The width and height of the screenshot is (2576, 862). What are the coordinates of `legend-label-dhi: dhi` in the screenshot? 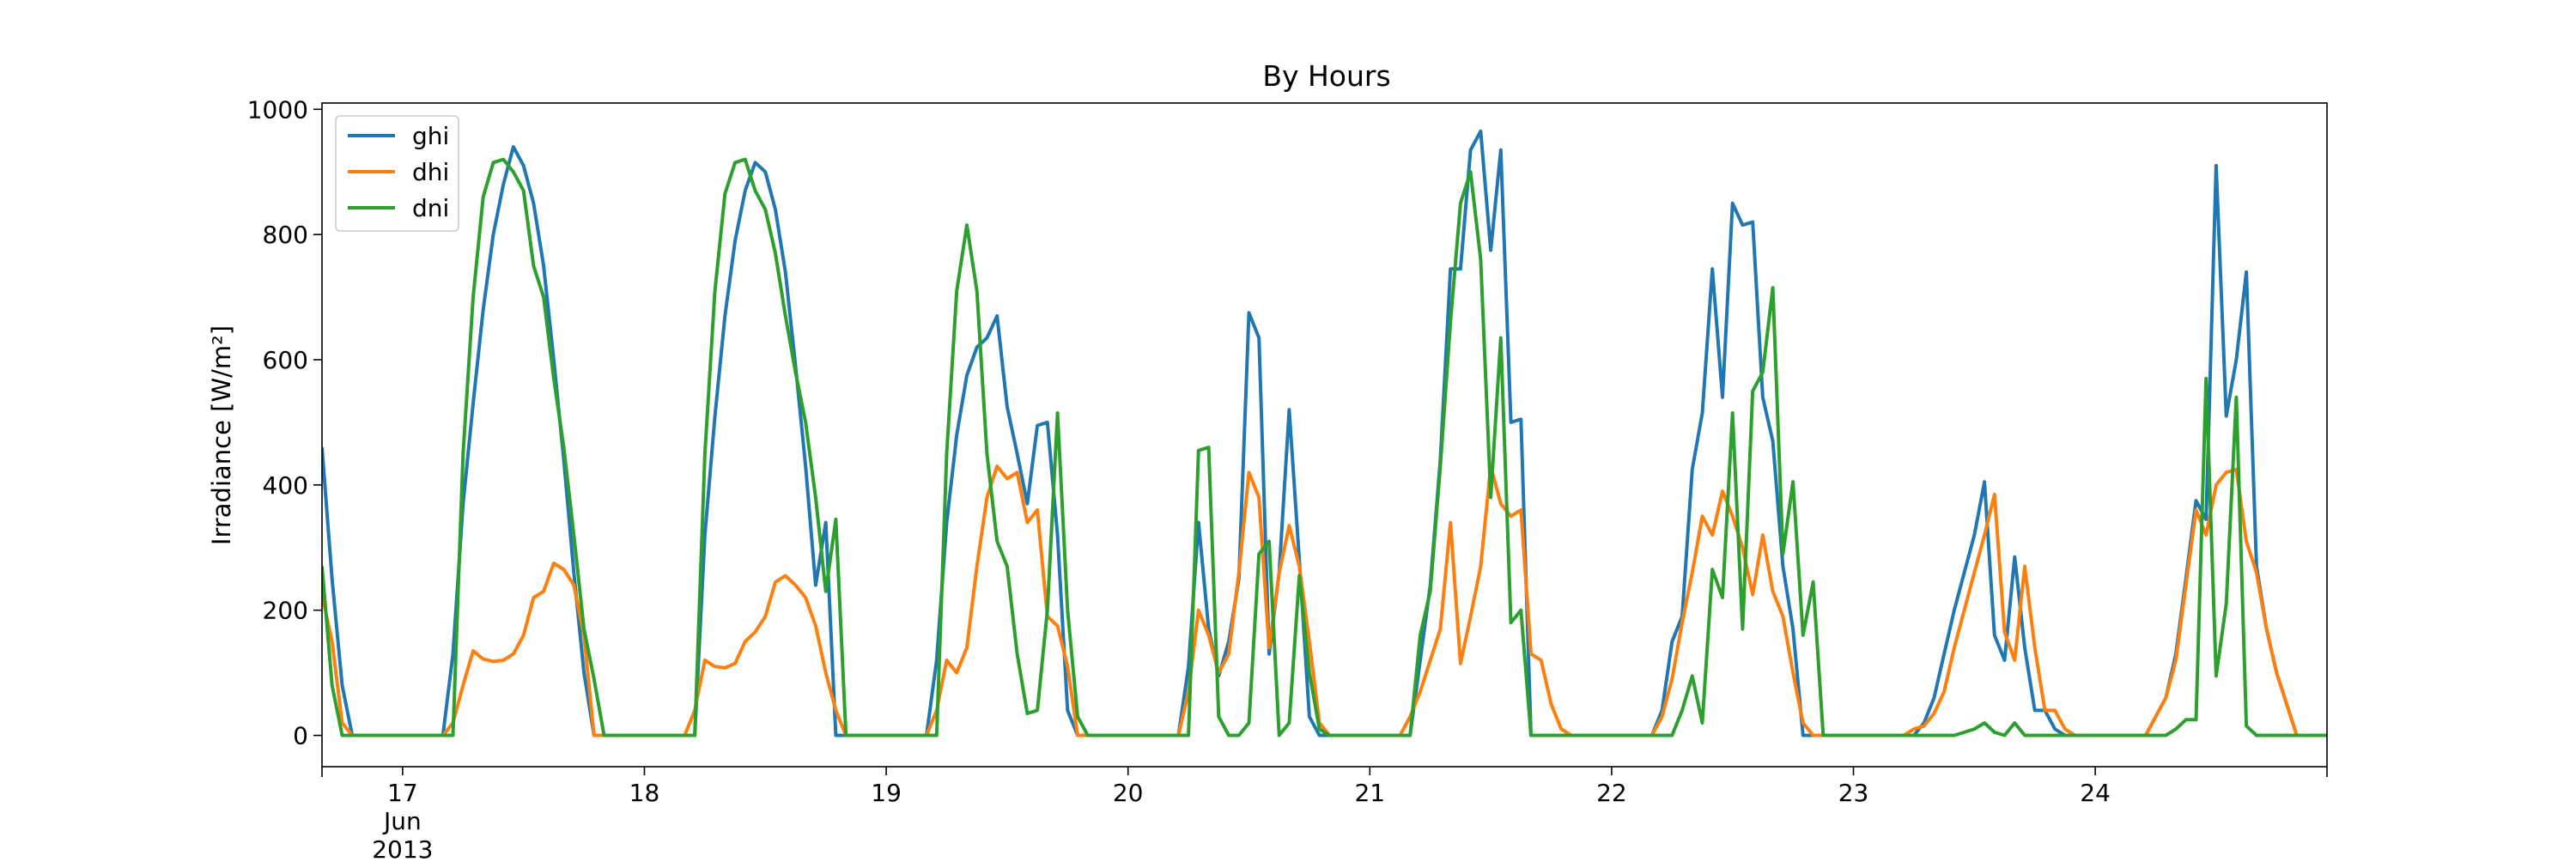 It's located at (431, 172).